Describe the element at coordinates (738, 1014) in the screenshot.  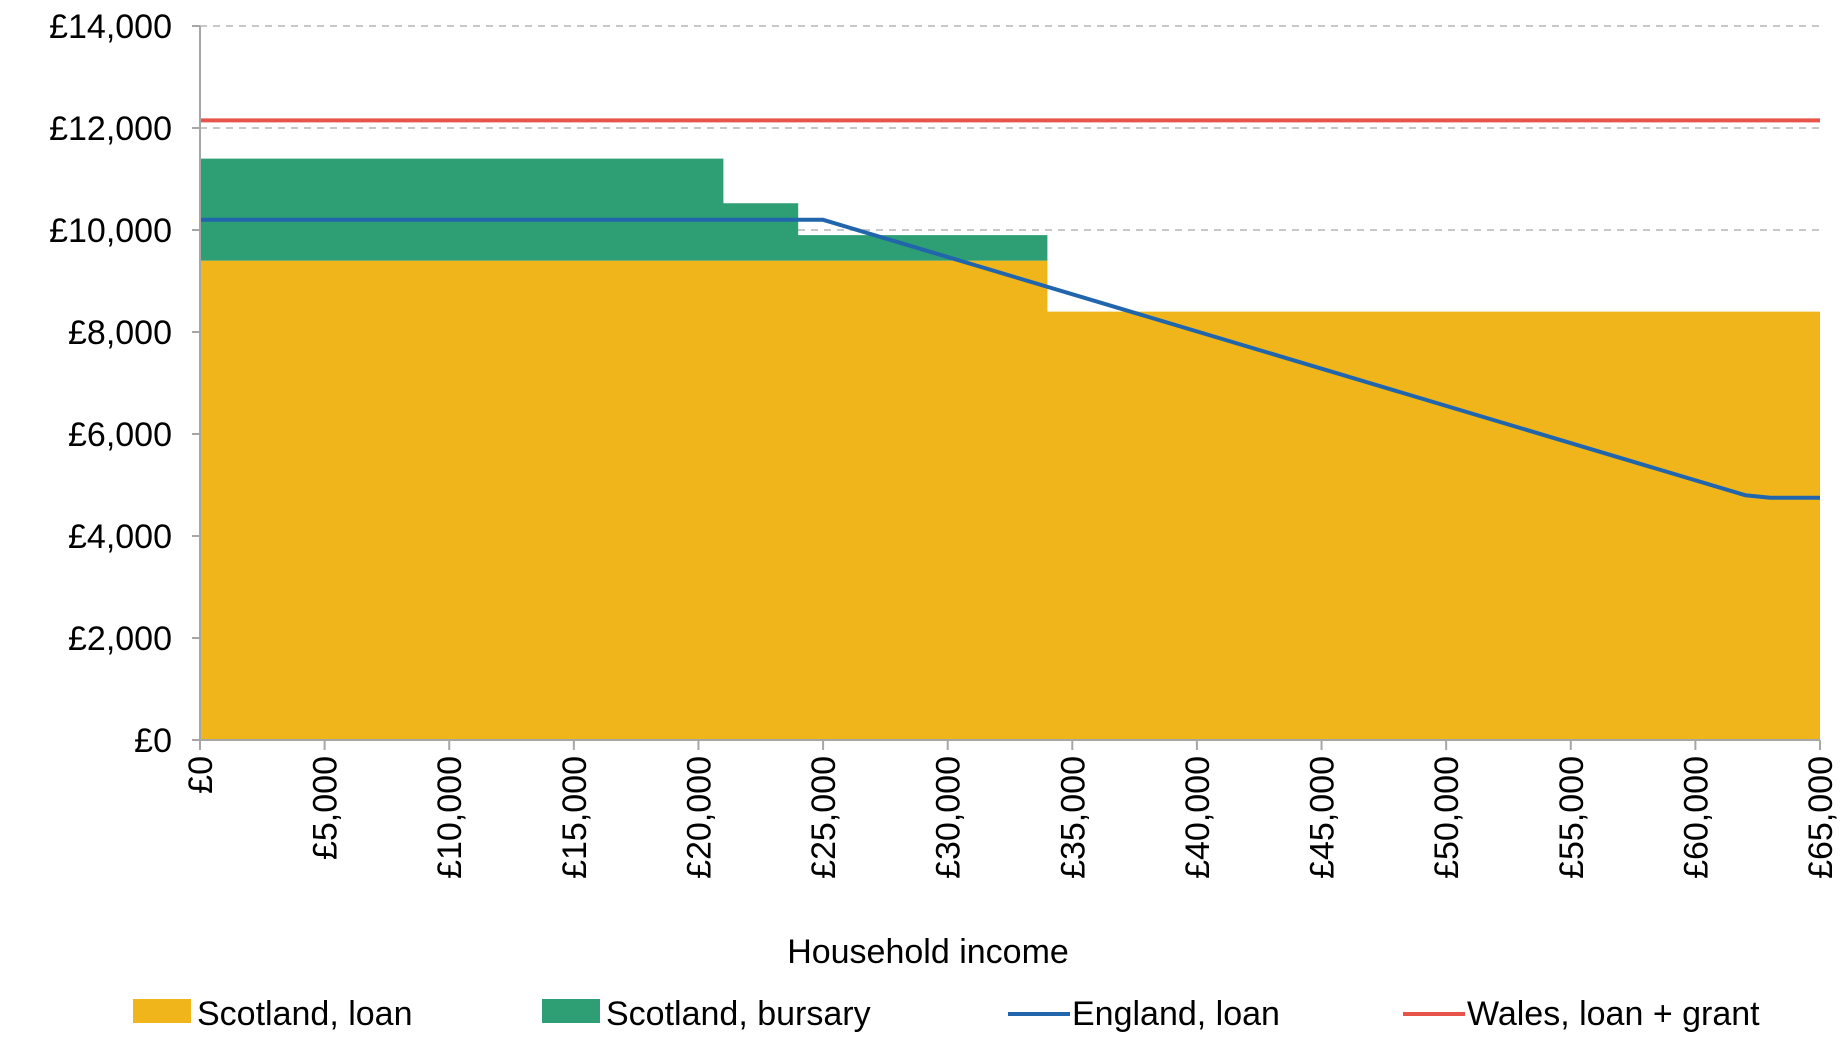
I see `legend-label-scotland-bursary: Scotland, bursary` at that location.